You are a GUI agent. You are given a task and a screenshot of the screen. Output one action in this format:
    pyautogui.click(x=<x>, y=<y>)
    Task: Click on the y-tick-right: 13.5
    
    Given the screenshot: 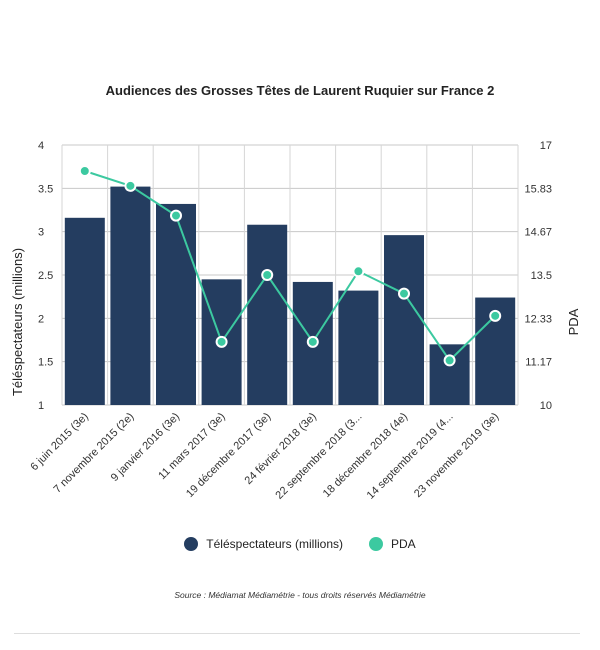 What is the action you would take?
    pyautogui.click(x=541, y=276)
    